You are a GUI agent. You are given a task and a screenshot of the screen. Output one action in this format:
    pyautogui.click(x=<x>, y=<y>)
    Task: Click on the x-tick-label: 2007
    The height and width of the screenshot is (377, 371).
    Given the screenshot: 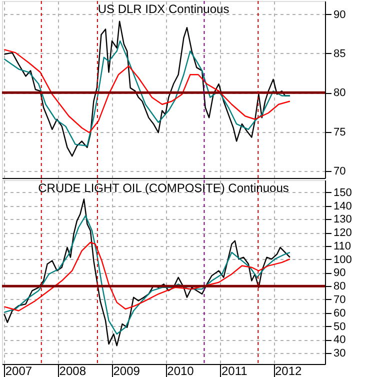 What is the action you would take?
    pyautogui.click(x=18, y=370)
    